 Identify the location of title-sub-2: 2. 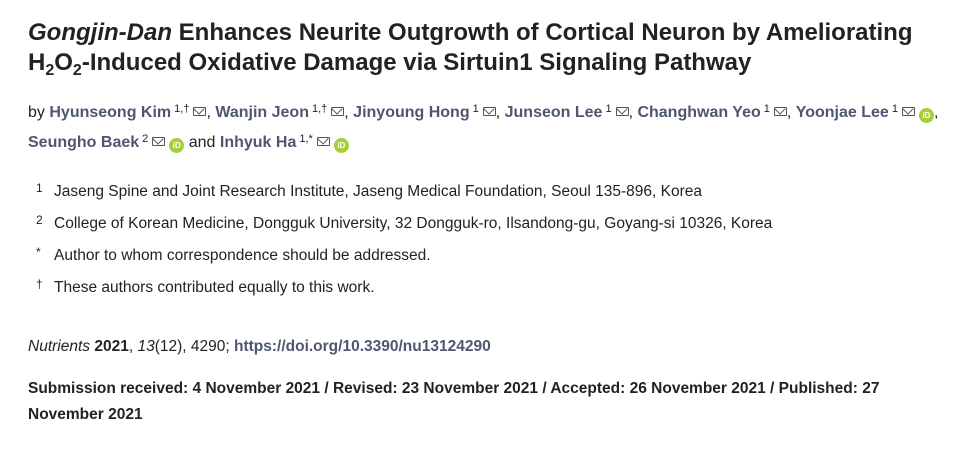
(77, 70).